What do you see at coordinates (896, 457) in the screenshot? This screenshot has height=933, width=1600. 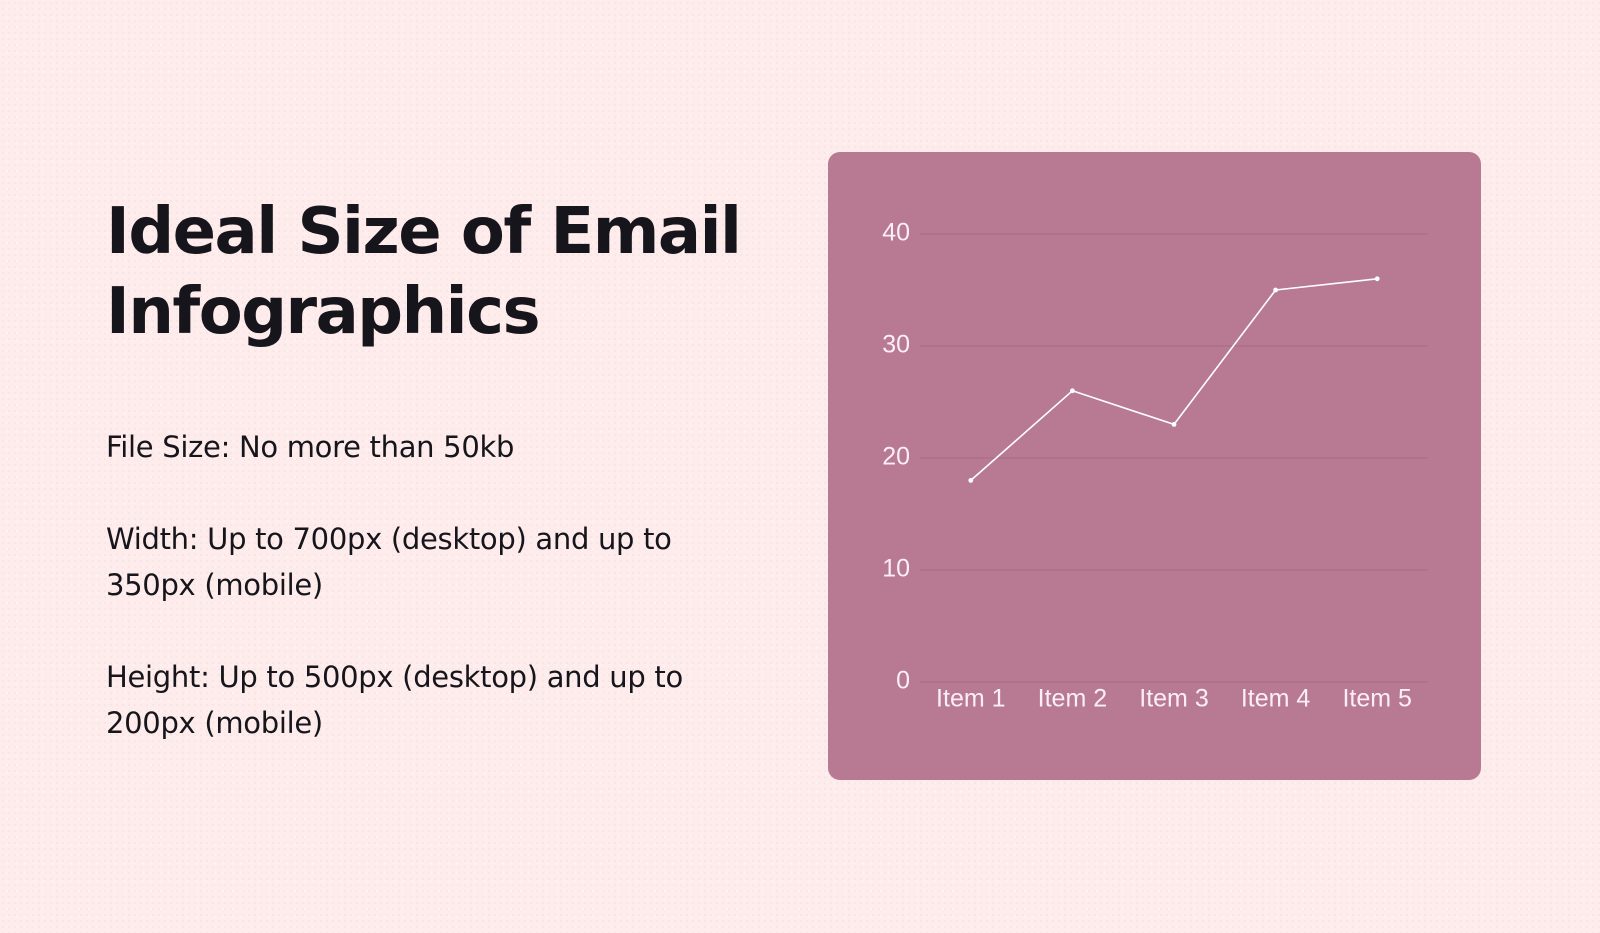 I see `y-tick-label-2: 20` at bounding box center [896, 457].